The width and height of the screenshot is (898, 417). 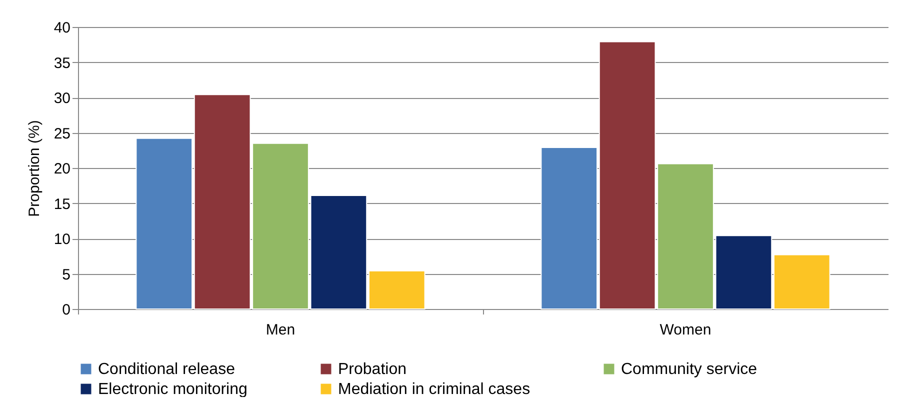 What do you see at coordinates (62, 28) in the screenshot?
I see `y-tick-label: 40` at bounding box center [62, 28].